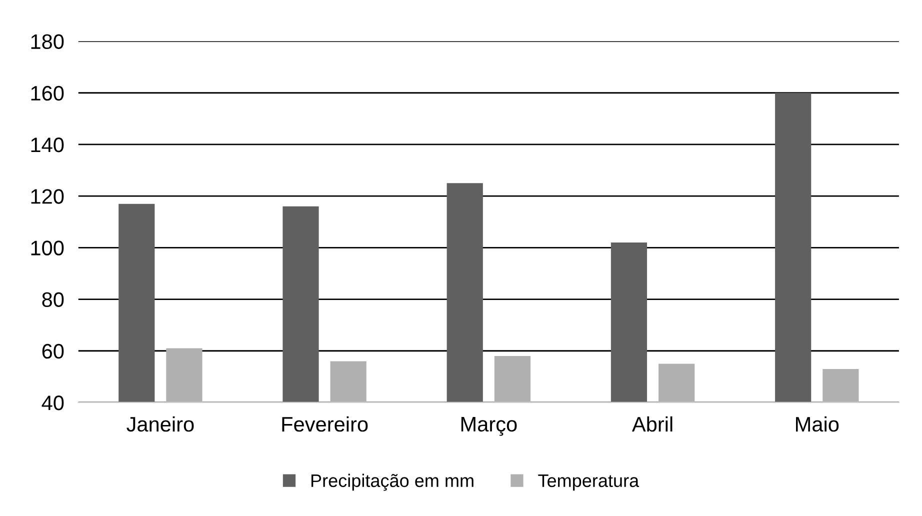  What do you see at coordinates (589, 482) in the screenshot?
I see `legend-label: Temperatura` at bounding box center [589, 482].